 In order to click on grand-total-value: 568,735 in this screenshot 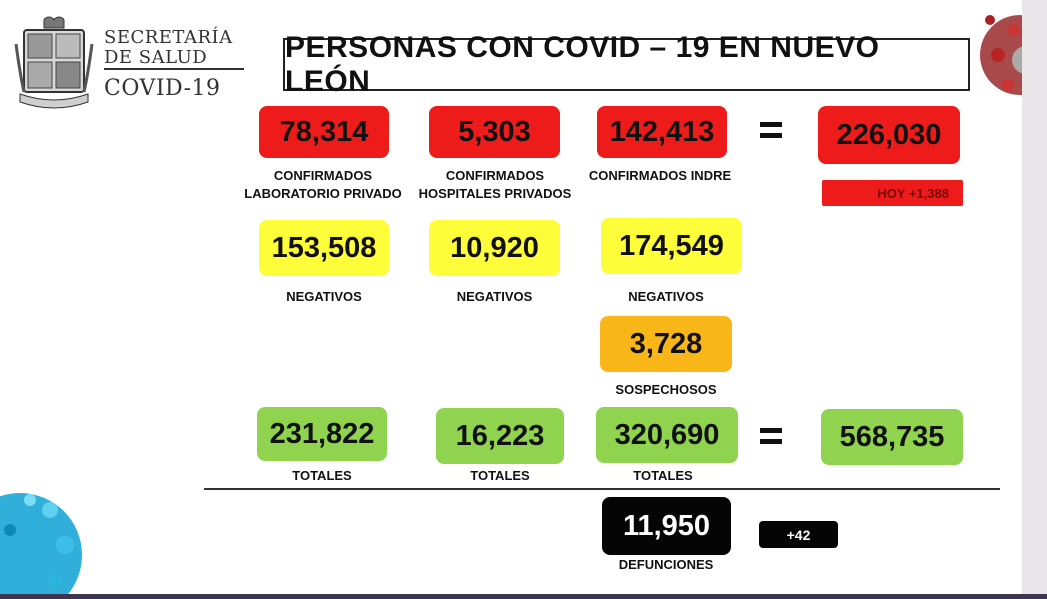, I will do `click(892, 437)`.